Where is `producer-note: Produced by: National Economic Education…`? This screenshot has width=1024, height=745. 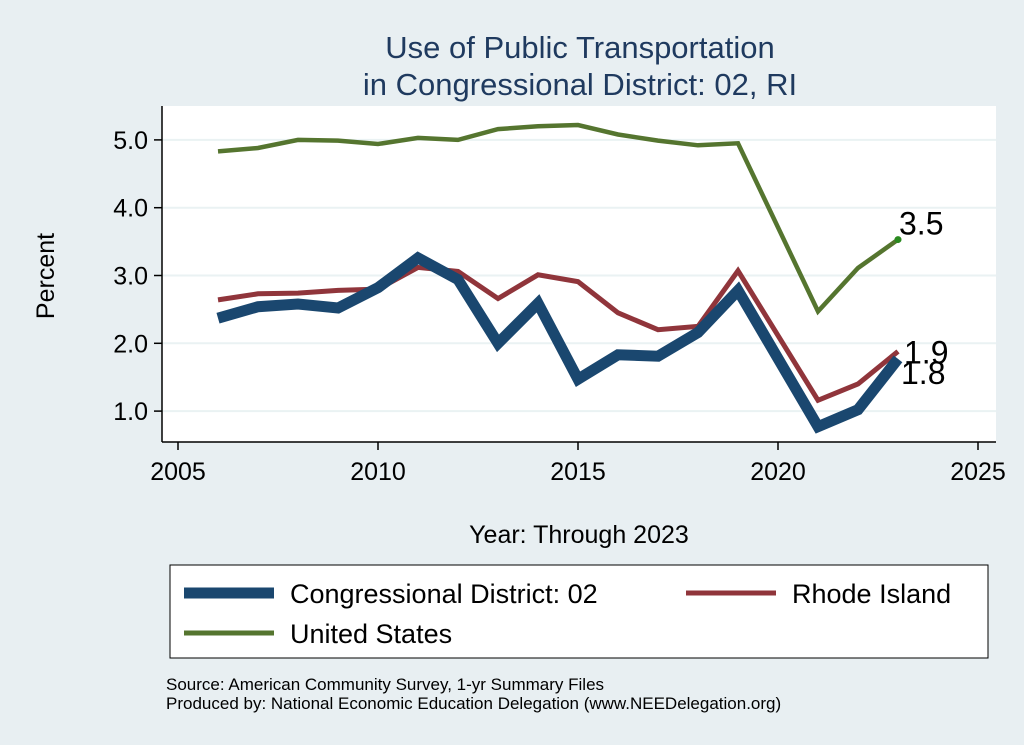
producer-note: Produced by: National Economic Education… is located at coordinates (473, 703).